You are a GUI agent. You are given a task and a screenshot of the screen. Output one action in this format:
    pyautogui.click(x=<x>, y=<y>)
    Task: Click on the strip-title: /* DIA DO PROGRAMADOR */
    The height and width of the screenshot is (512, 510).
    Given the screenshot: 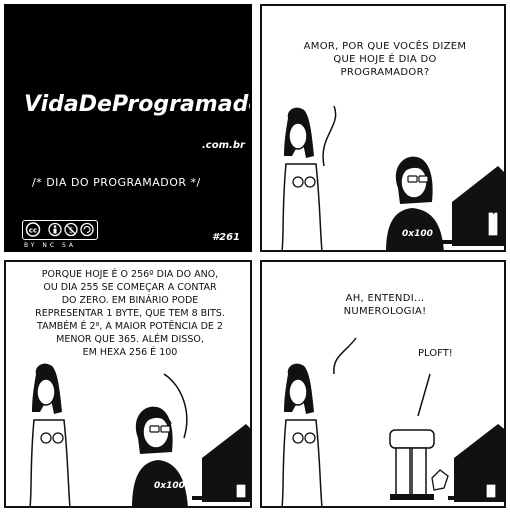 What is the action you would take?
    pyautogui.click(x=116, y=182)
    